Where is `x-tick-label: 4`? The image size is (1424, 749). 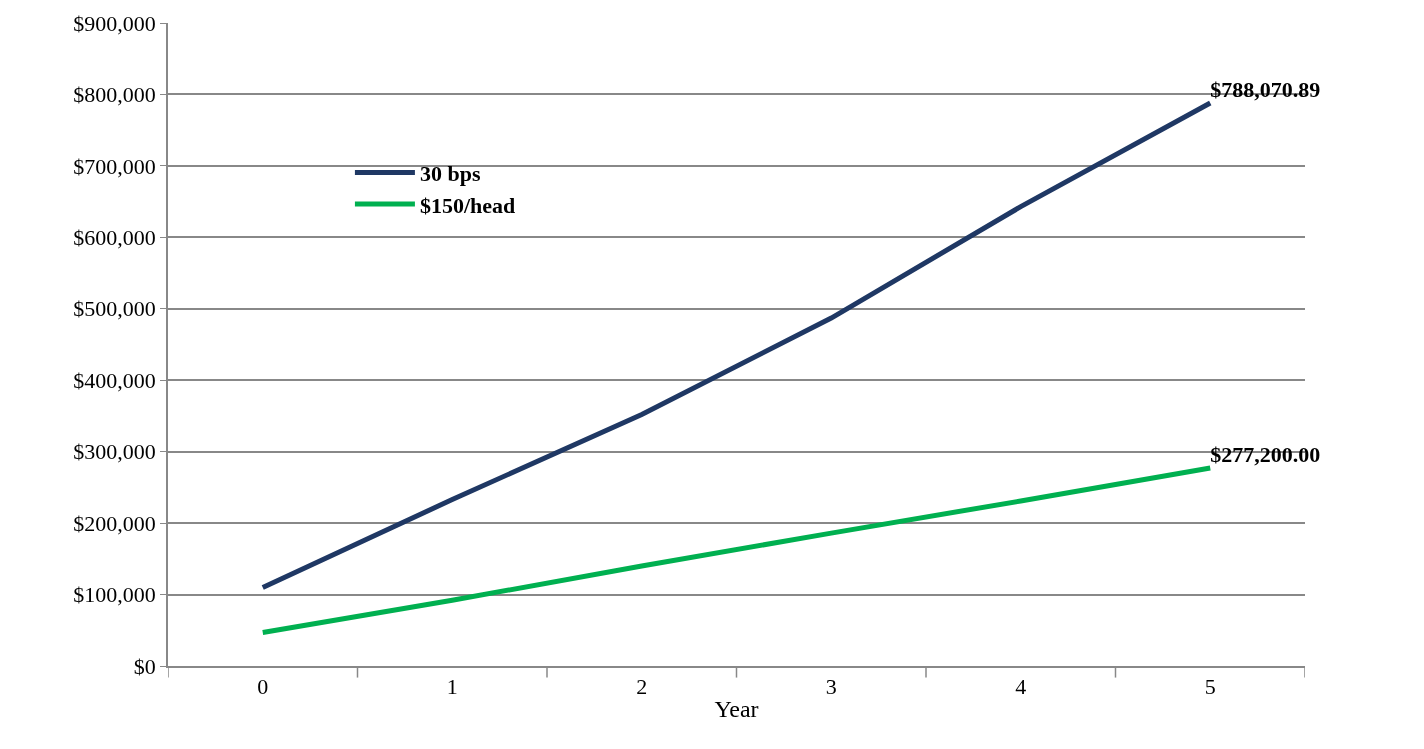 x-tick-label: 4 is located at coordinates (1021, 687).